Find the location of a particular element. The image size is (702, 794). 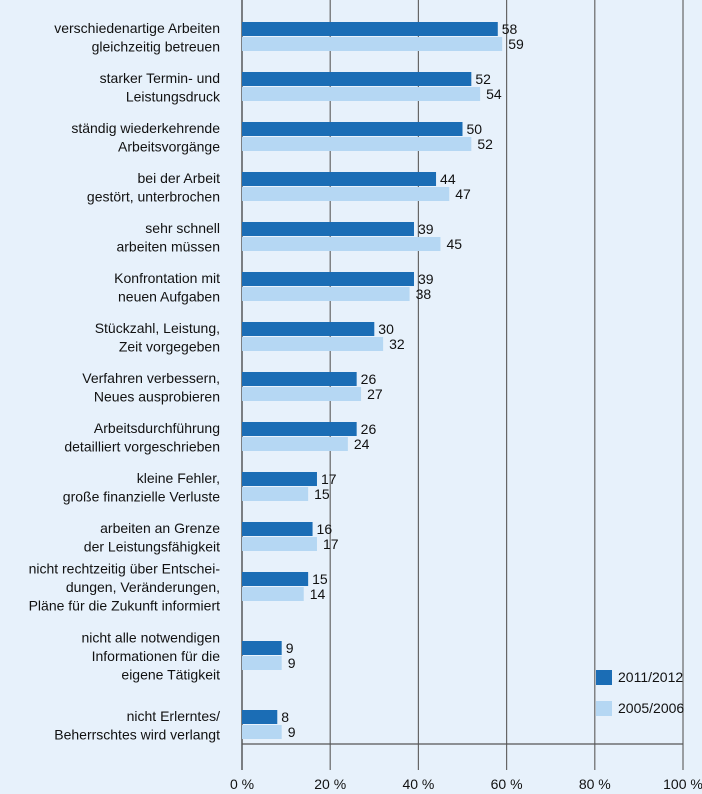

category-label: Neues ausprobieren is located at coordinates (157, 396).